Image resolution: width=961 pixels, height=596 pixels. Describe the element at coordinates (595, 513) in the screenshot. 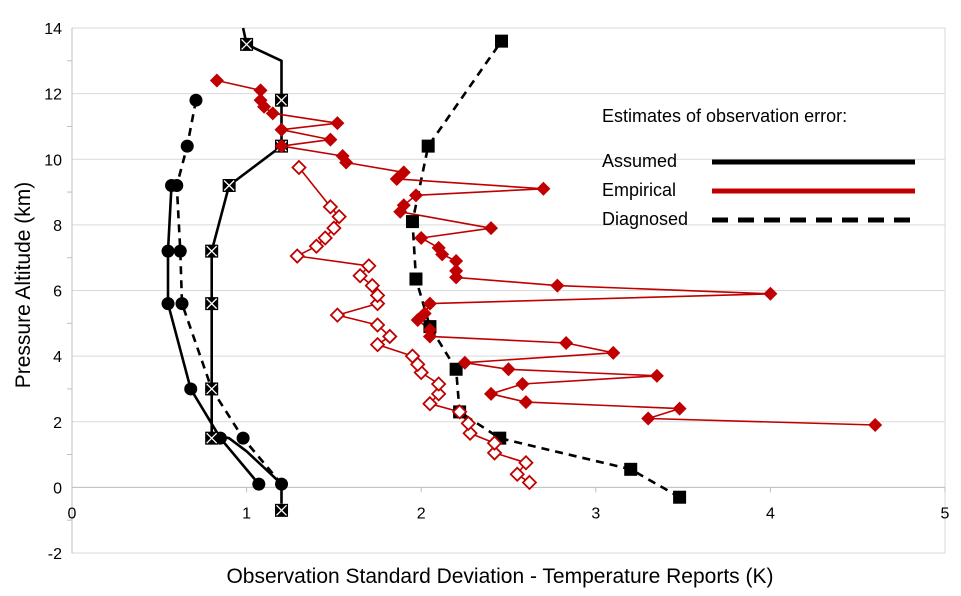

I see `x-tick-label: 3` at that location.